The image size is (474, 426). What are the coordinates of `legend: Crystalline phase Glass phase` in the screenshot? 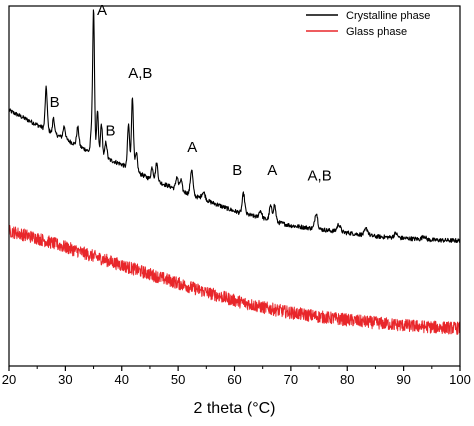 It's located at (368, 24).